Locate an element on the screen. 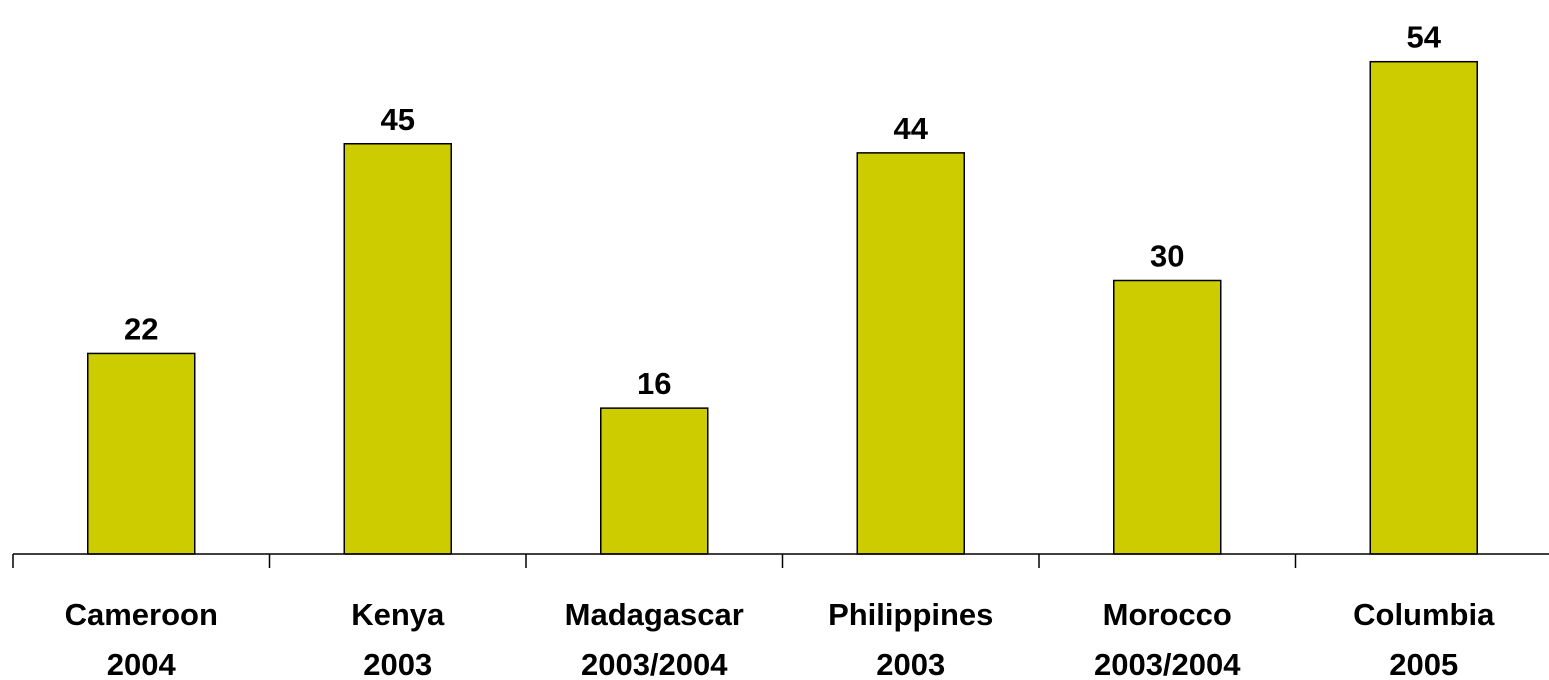 This screenshot has width=1549, height=680. x-tick-label-line: Philippines is located at coordinates (910, 614).